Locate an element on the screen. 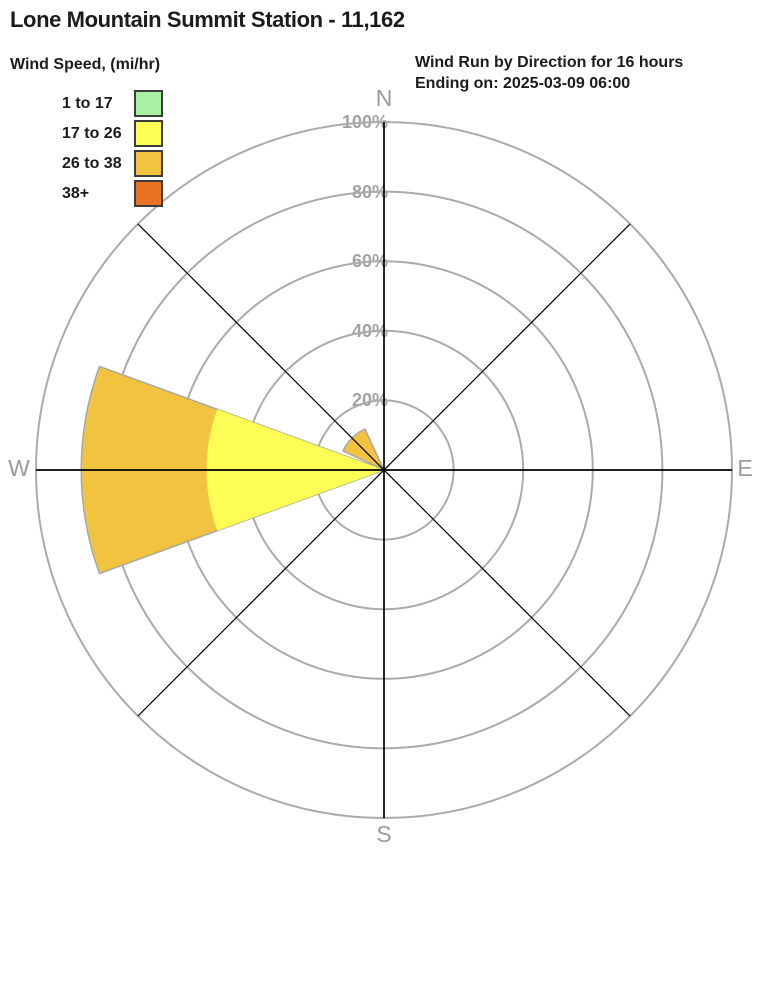 The width and height of the screenshot is (768, 1008). page-title: Lone Mountain Summit Station - 11,162 is located at coordinates (207, 19).